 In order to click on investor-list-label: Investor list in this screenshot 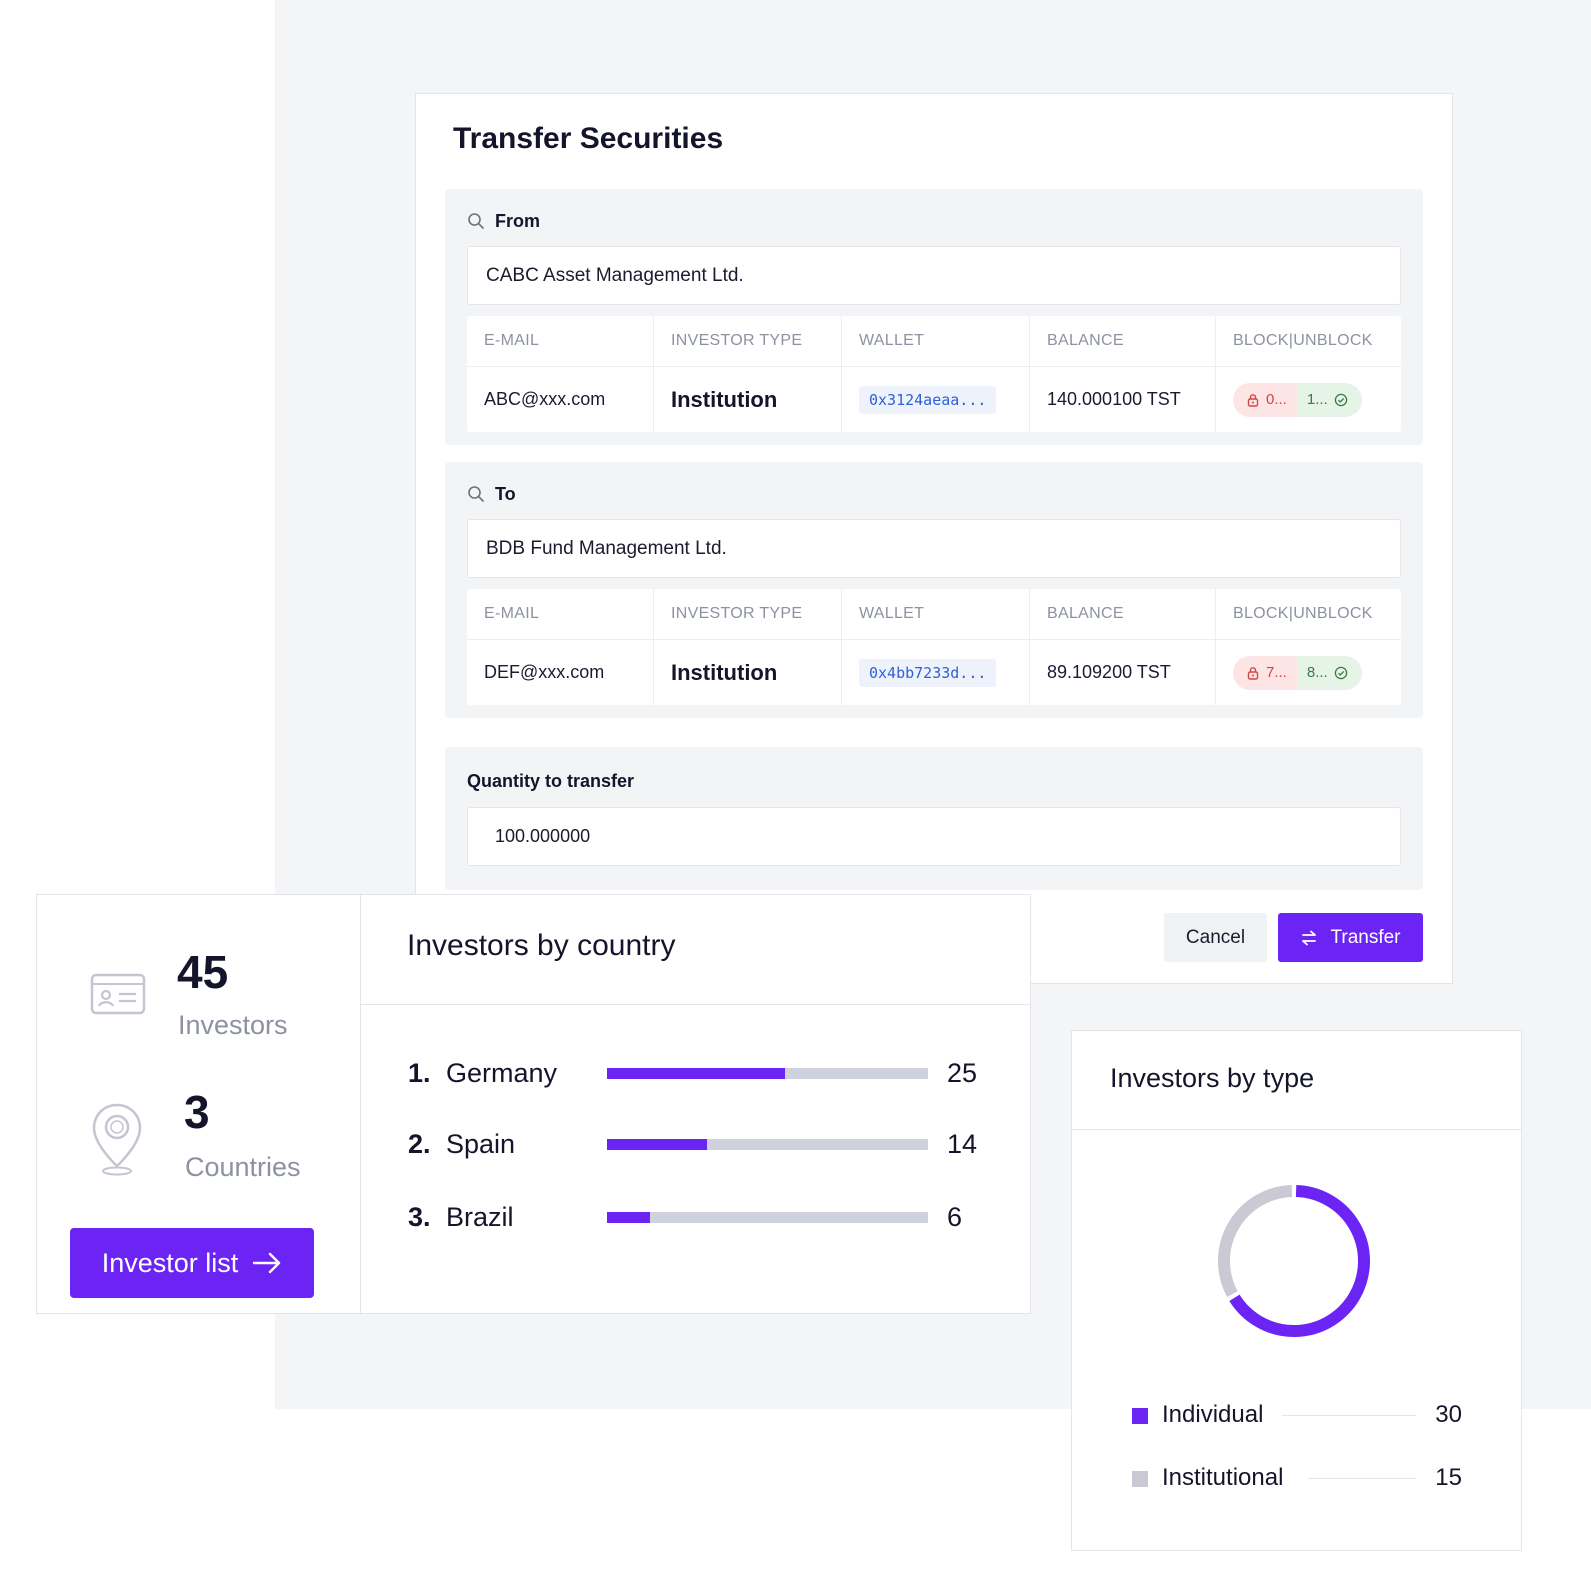, I will do `click(170, 1262)`.